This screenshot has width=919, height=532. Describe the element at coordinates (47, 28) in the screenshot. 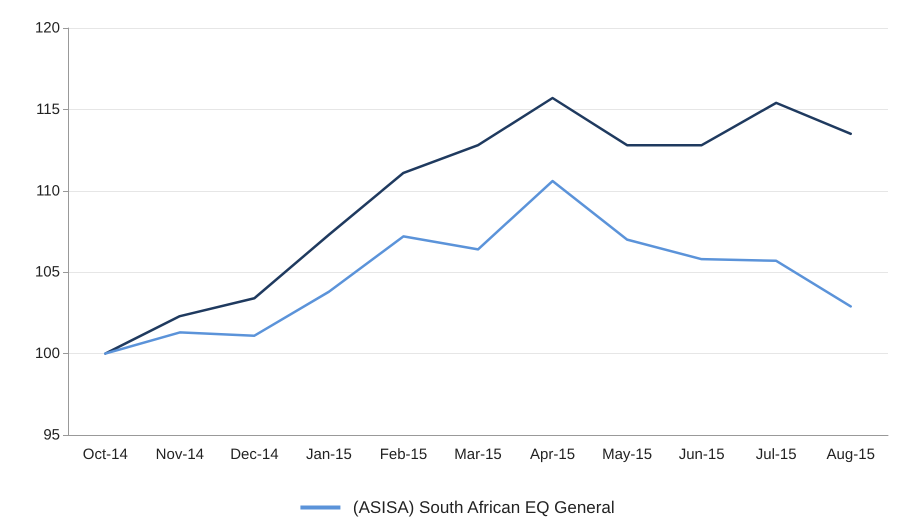

I see `y-tick-label: 120` at that location.